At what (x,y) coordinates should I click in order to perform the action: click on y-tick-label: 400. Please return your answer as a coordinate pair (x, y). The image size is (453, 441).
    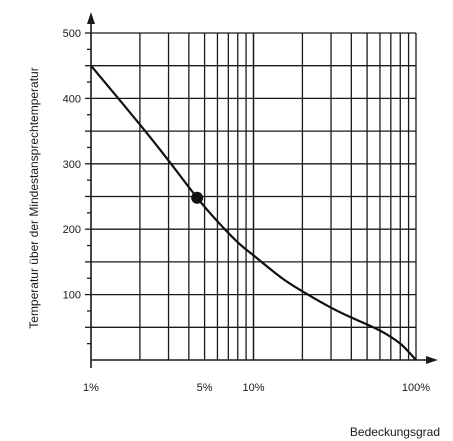
    Looking at the image, I should click on (72, 99).